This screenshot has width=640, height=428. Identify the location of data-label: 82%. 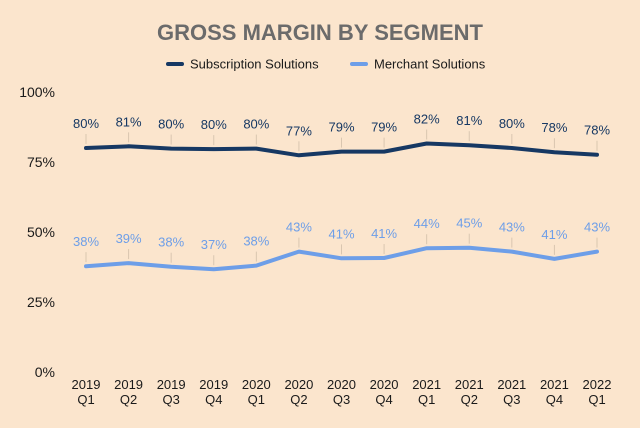
(427, 119).